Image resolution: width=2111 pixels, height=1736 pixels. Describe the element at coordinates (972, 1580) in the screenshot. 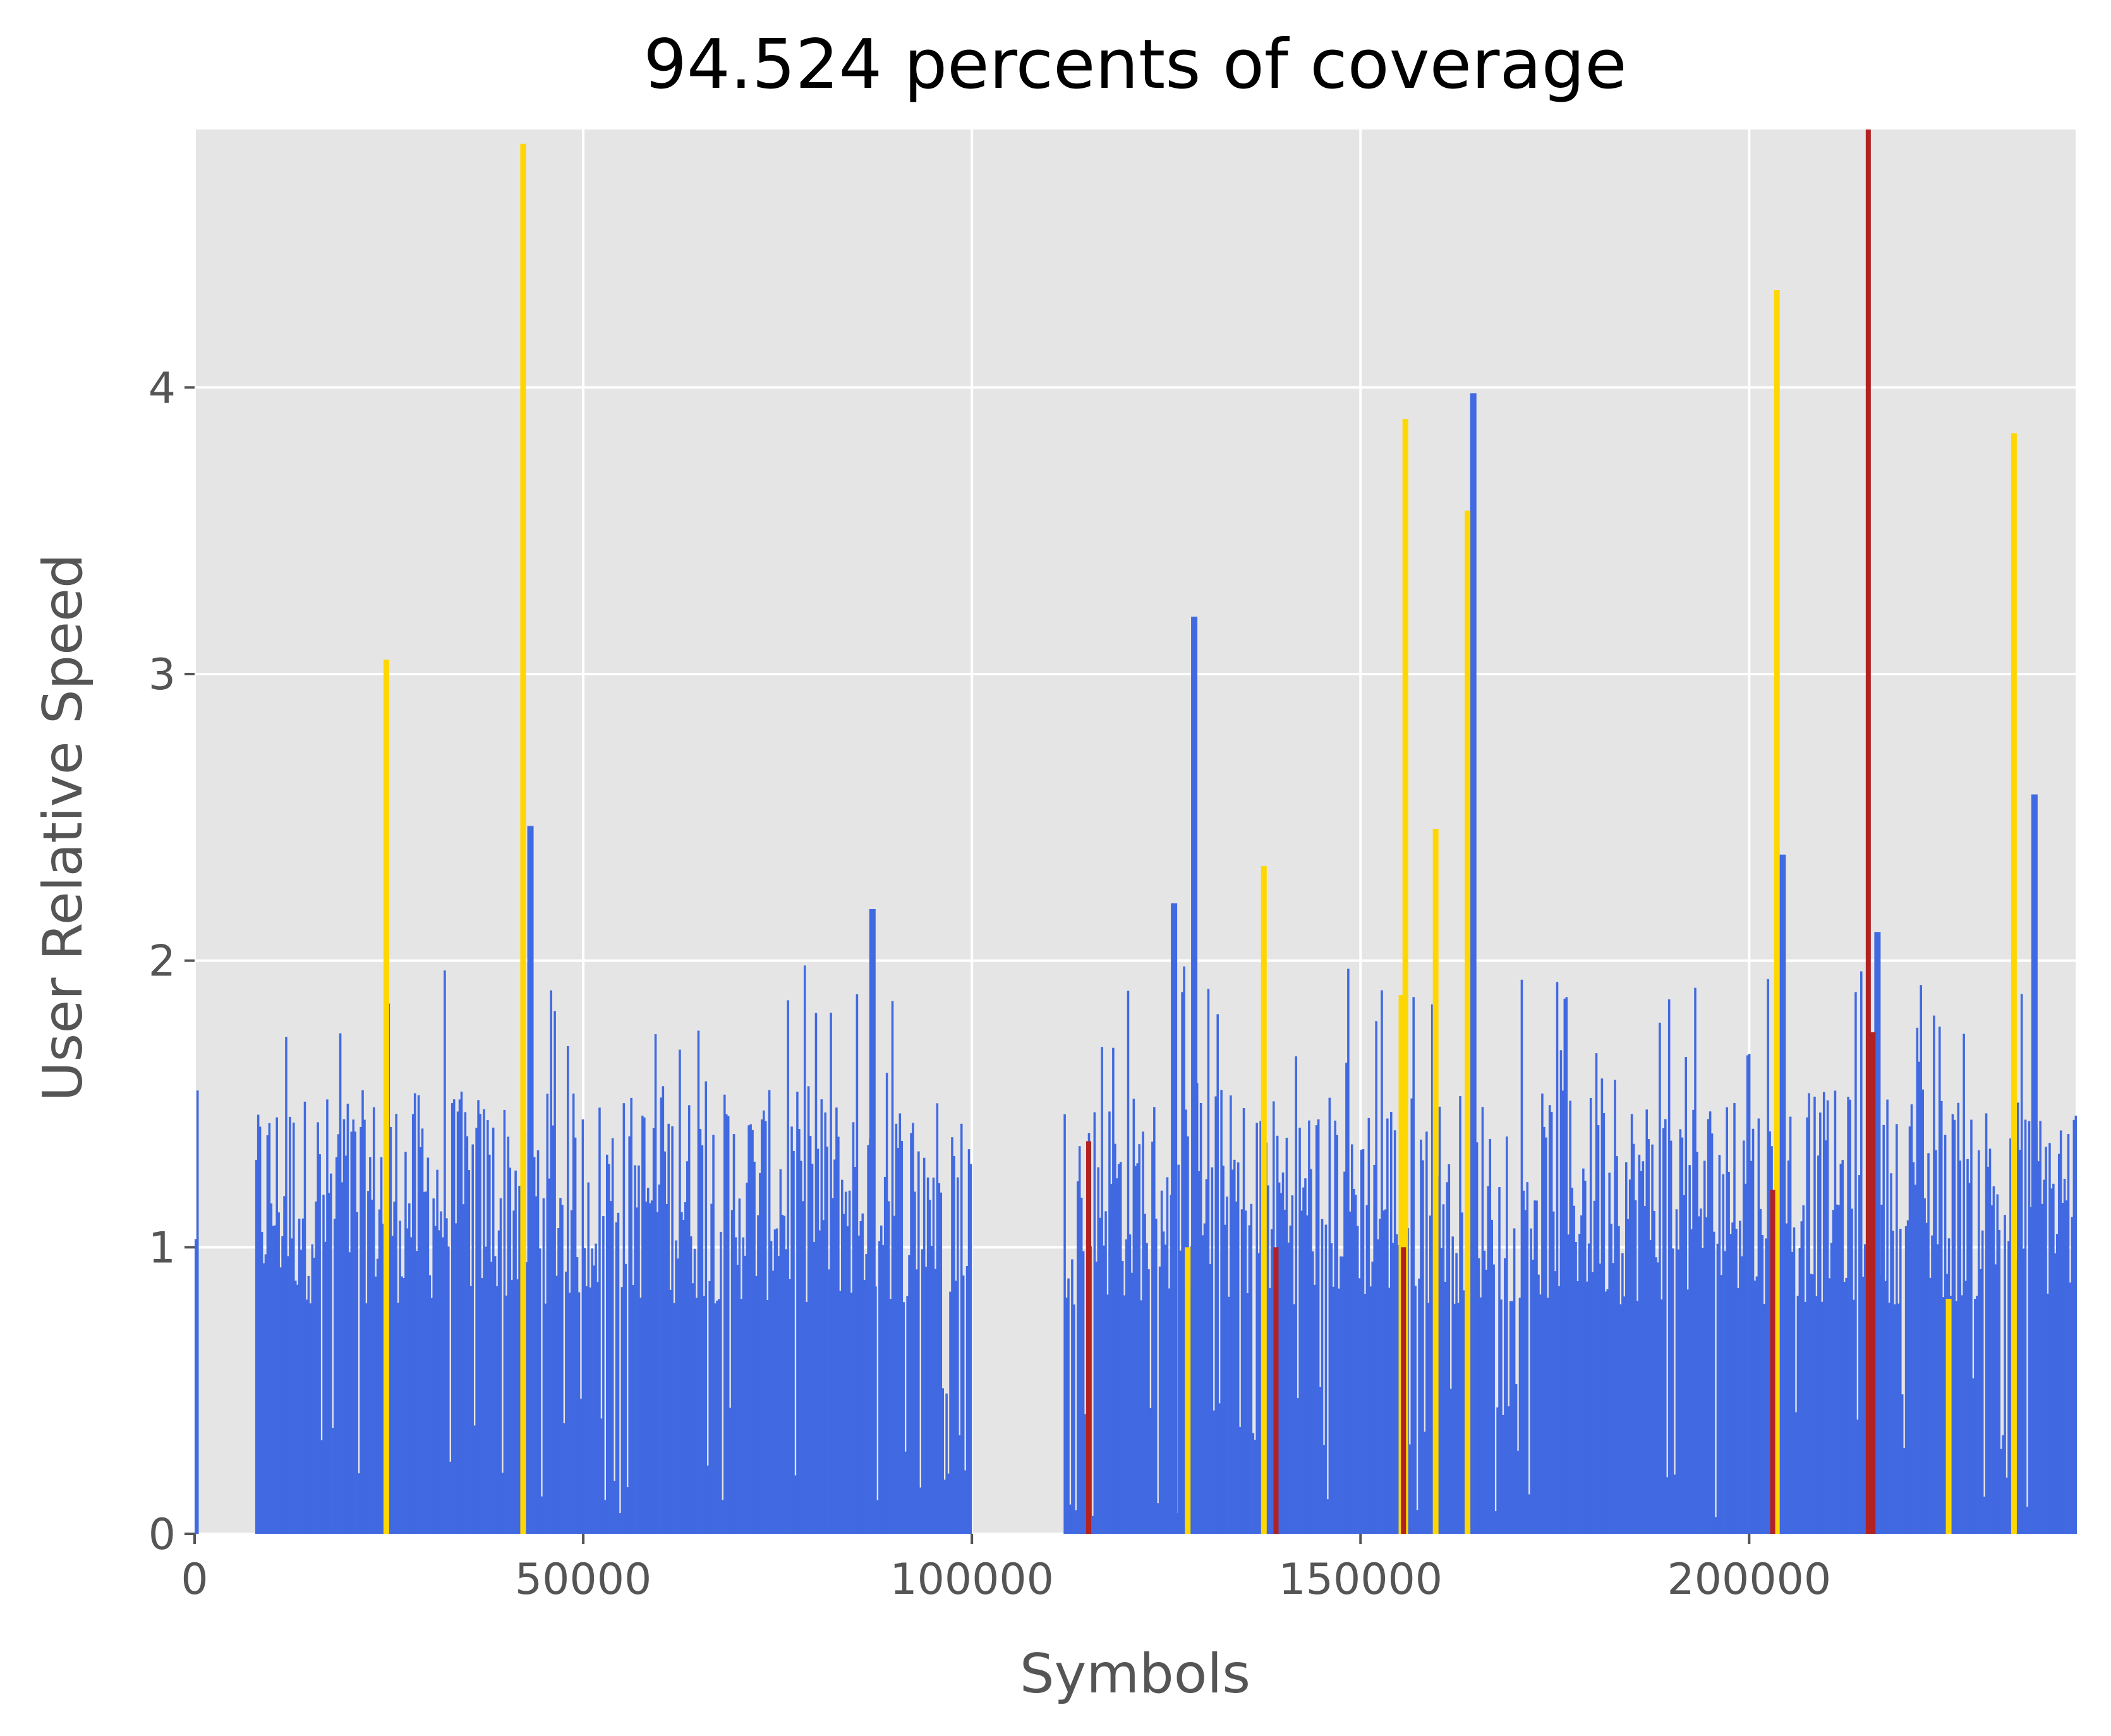

I see `x-tick-label: 100000` at that location.